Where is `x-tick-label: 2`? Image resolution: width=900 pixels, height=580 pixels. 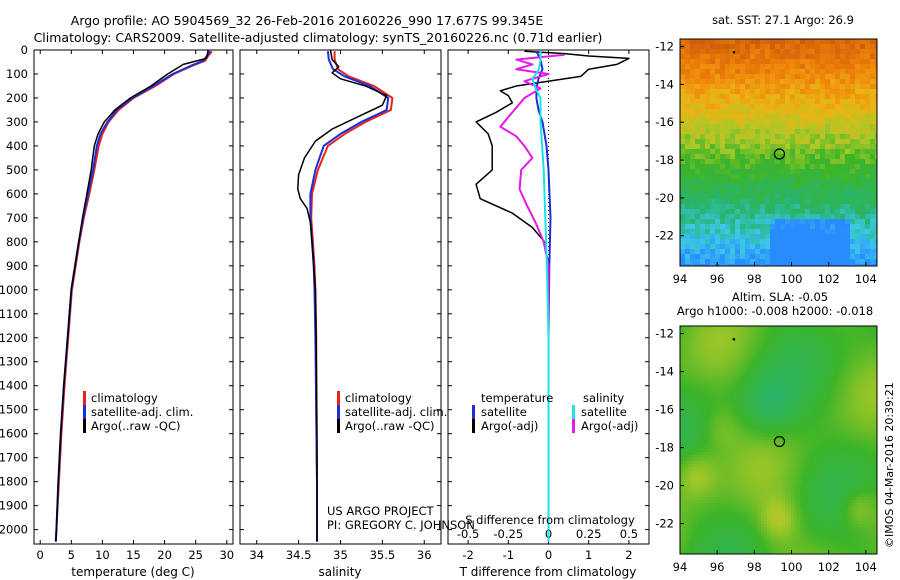
x-tick-label: 2 is located at coordinates (628, 555).